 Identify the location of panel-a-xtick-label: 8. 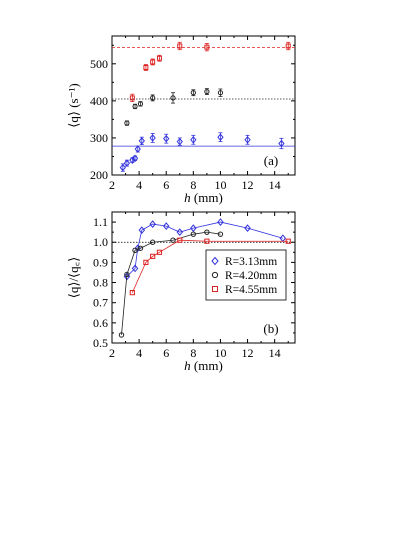
(193, 185).